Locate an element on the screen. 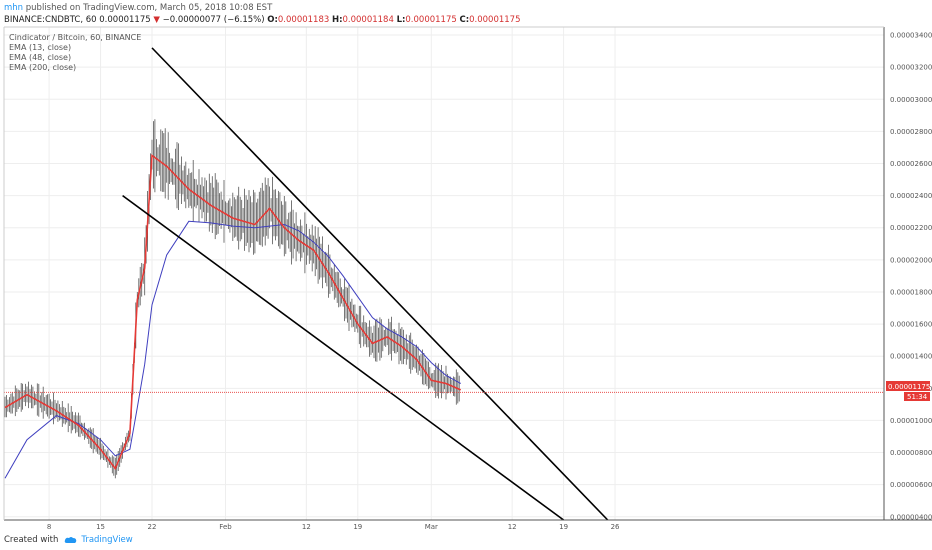 The image size is (932, 550). author-link: mhn is located at coordinates (14, 8).